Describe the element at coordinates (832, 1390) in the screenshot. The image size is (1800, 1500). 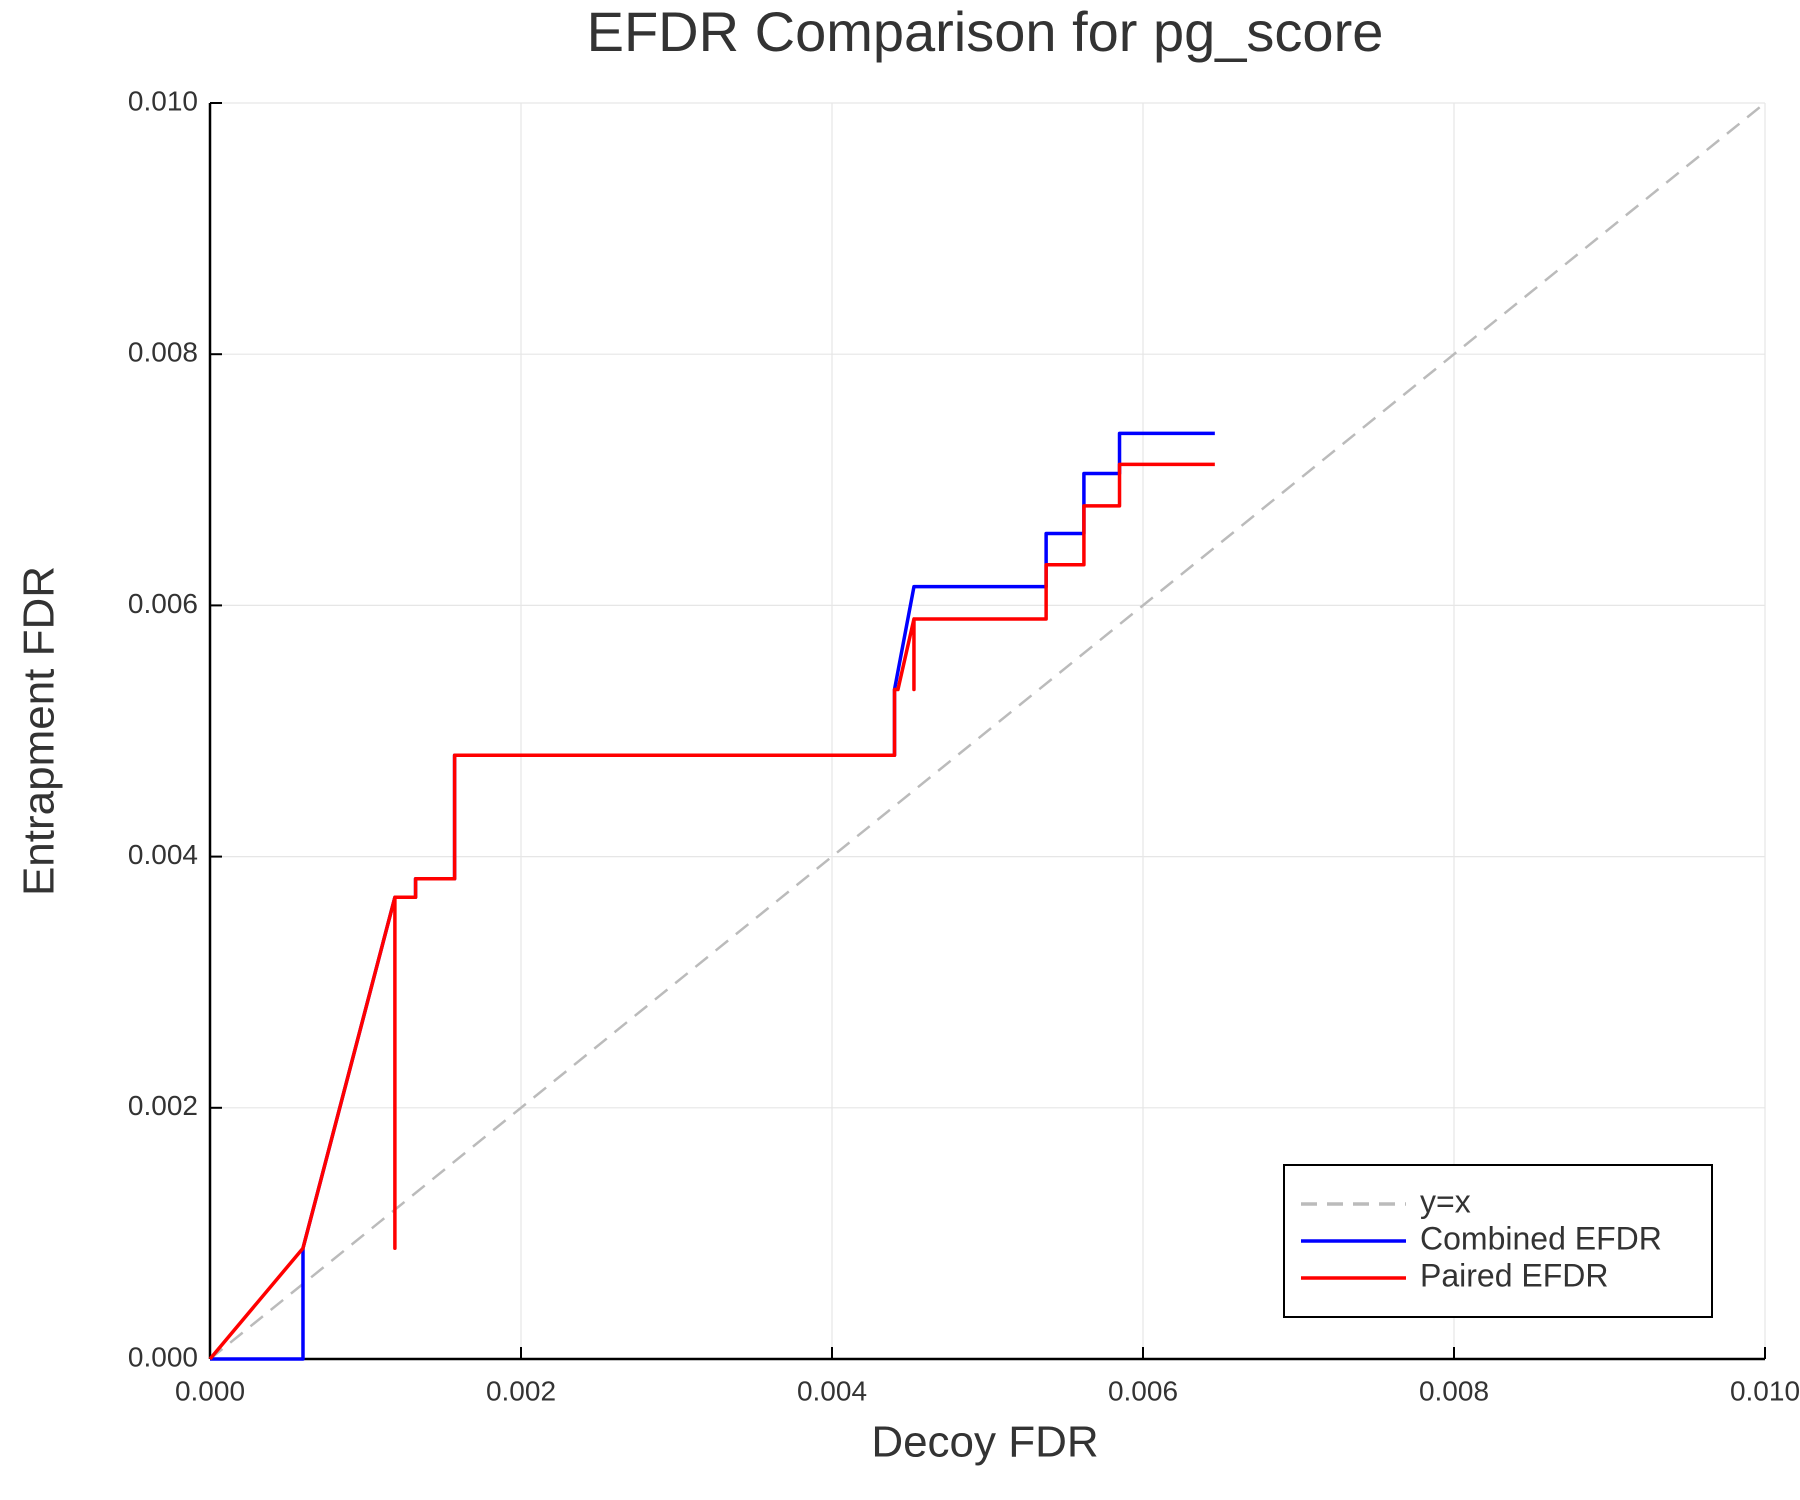
I see `x-tick-label: 0.004` at that location.